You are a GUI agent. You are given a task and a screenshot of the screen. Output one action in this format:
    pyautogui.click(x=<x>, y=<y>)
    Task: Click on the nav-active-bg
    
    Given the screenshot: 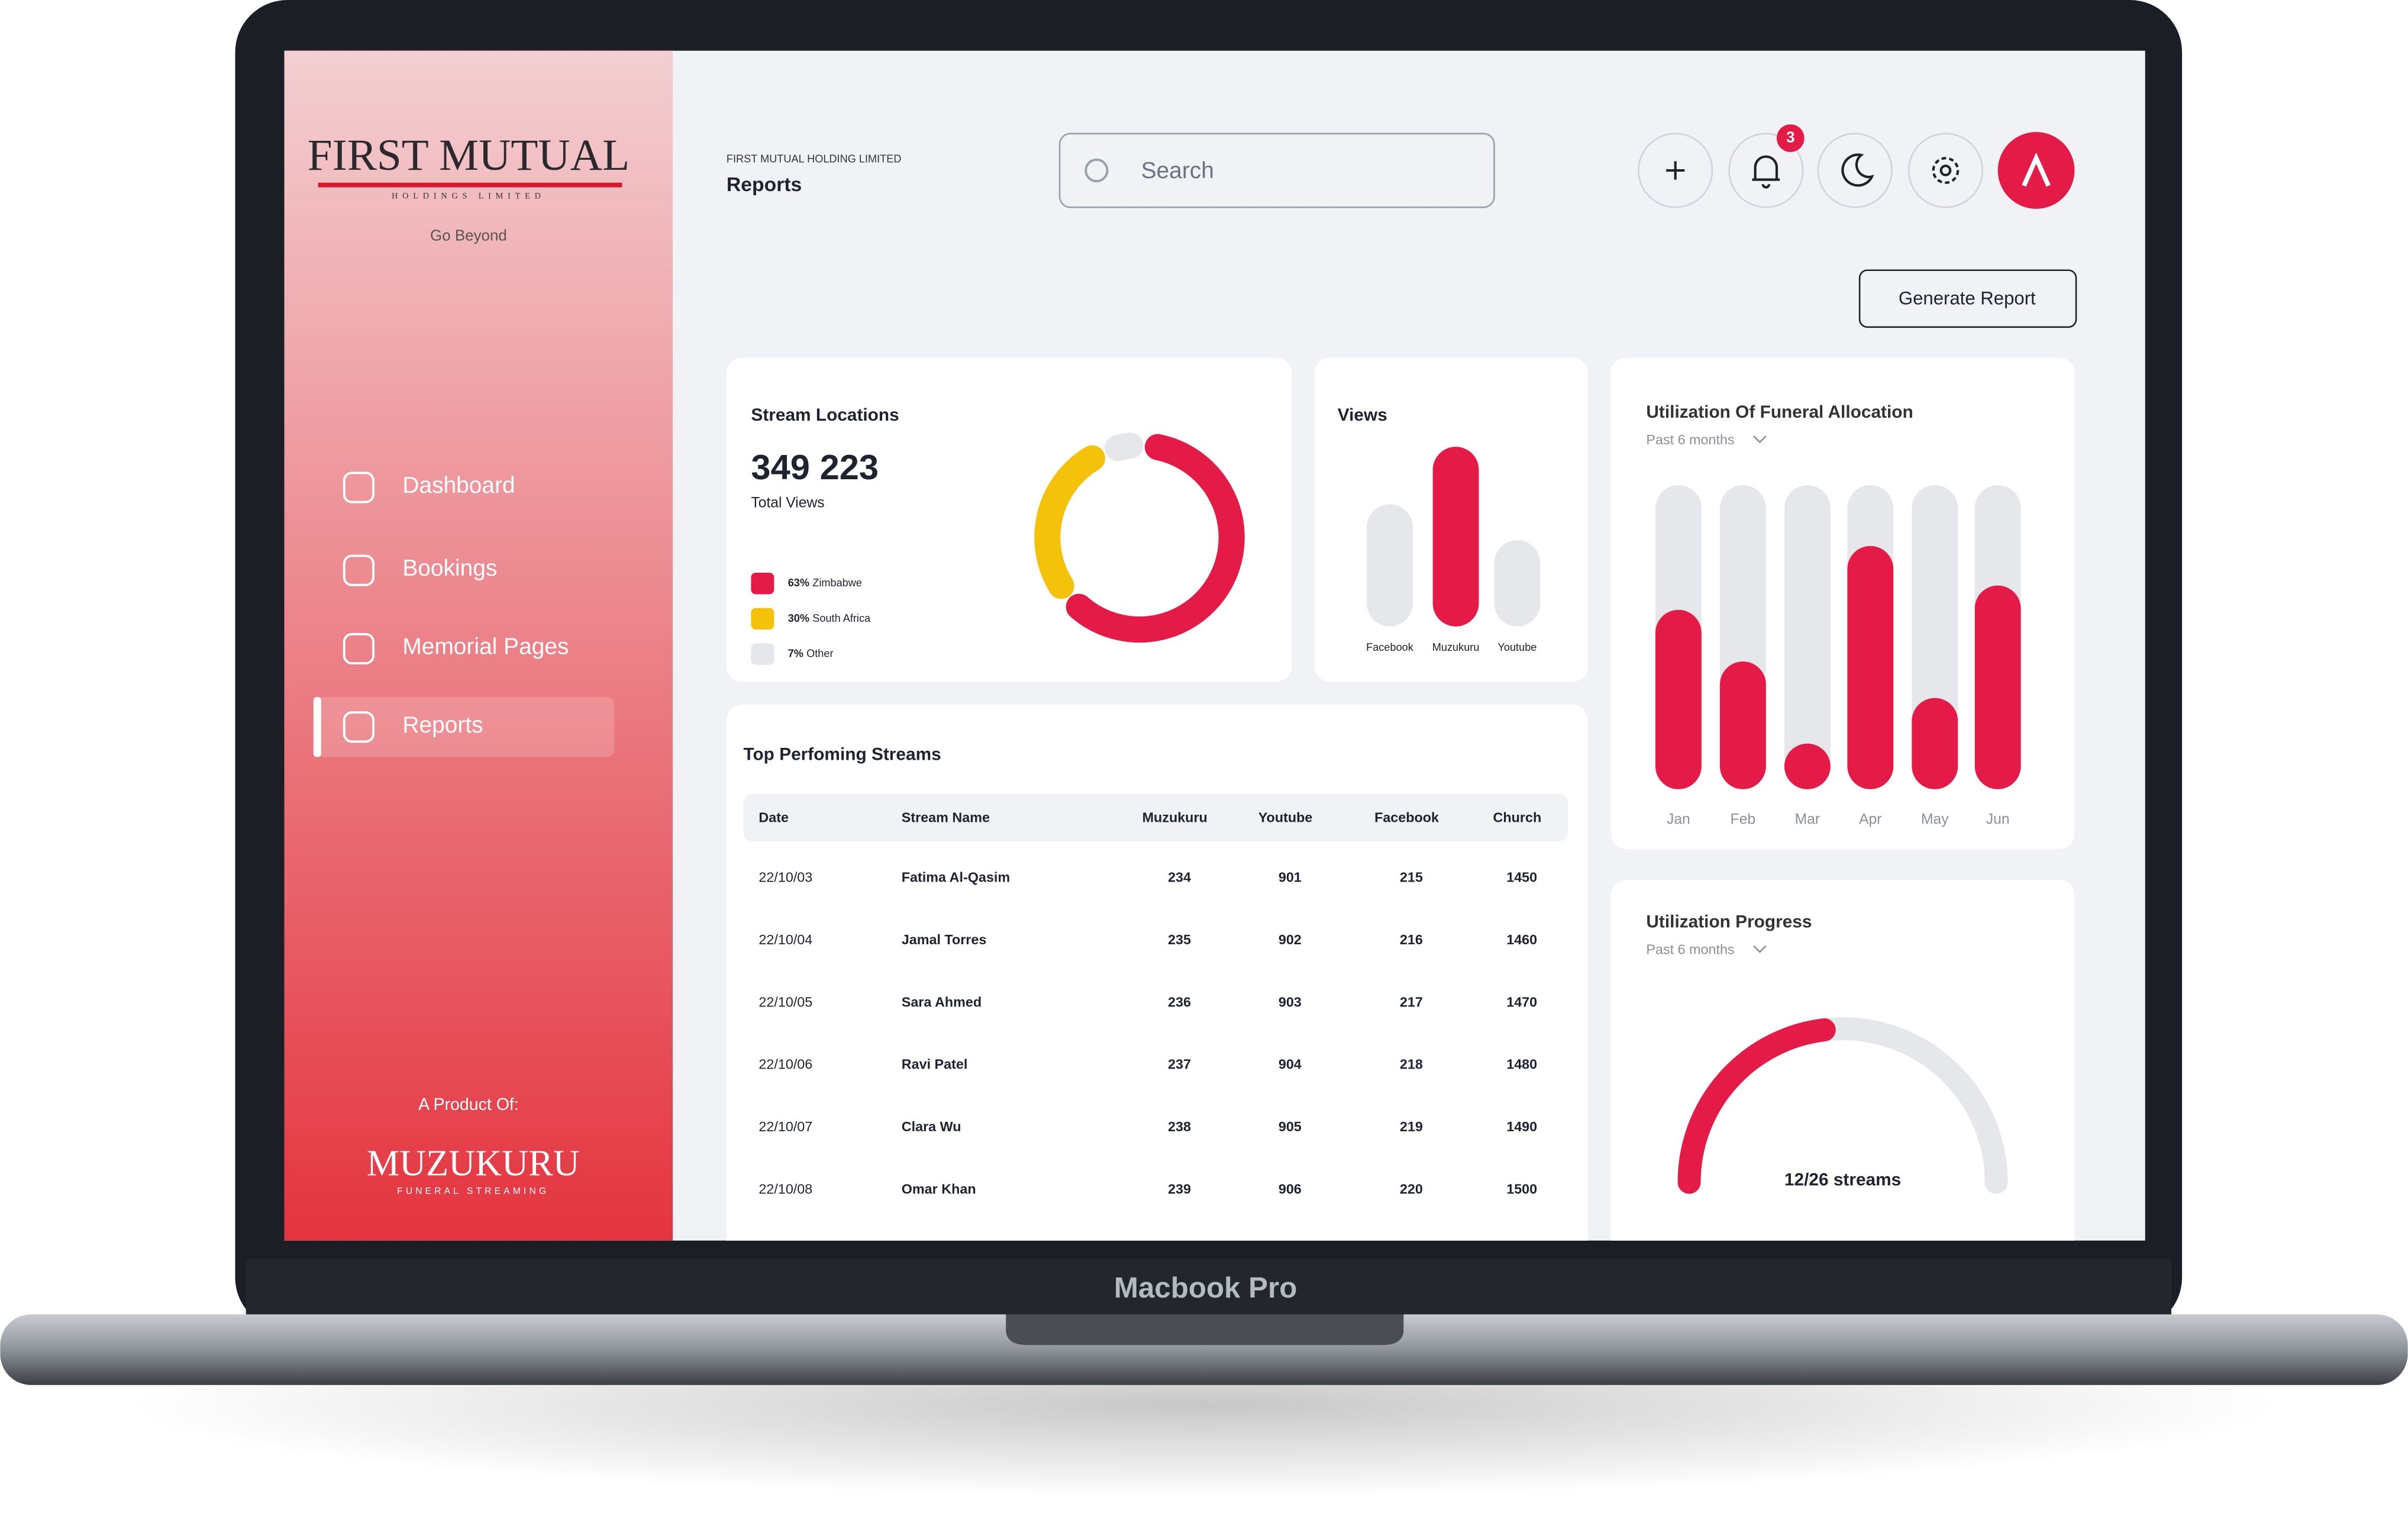 What is the action you would take?
    pyautogui.click(x=465, y=727)
    